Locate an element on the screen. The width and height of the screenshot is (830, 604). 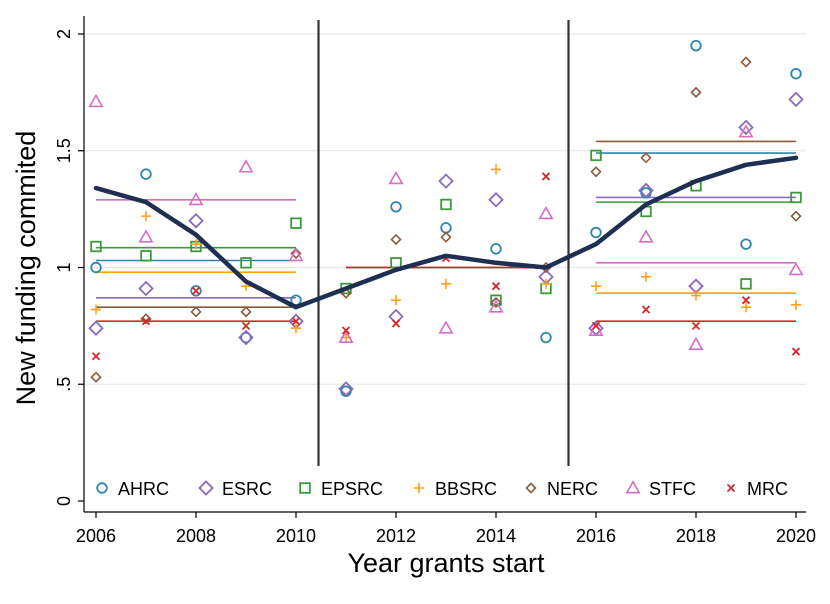
y-tick-label: 0 is located at coordinates (64, 501).